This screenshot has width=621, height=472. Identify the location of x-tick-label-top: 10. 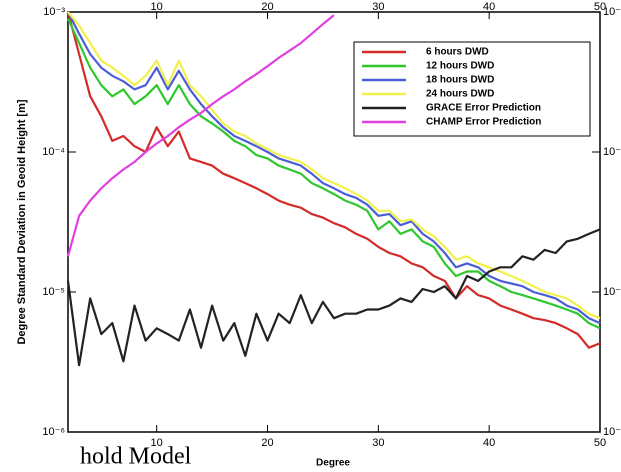
(157, 7).